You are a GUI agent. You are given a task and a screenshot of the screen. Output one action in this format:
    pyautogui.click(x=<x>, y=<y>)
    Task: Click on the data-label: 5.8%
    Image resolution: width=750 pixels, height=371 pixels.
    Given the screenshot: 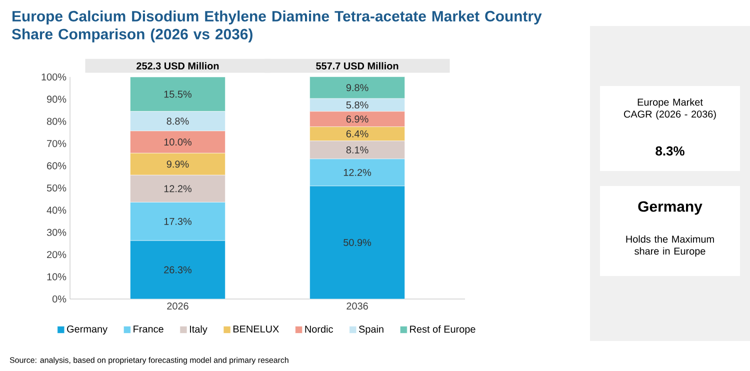 What is the action you would take?
    pyautogui.click(x=357, y=104)
    